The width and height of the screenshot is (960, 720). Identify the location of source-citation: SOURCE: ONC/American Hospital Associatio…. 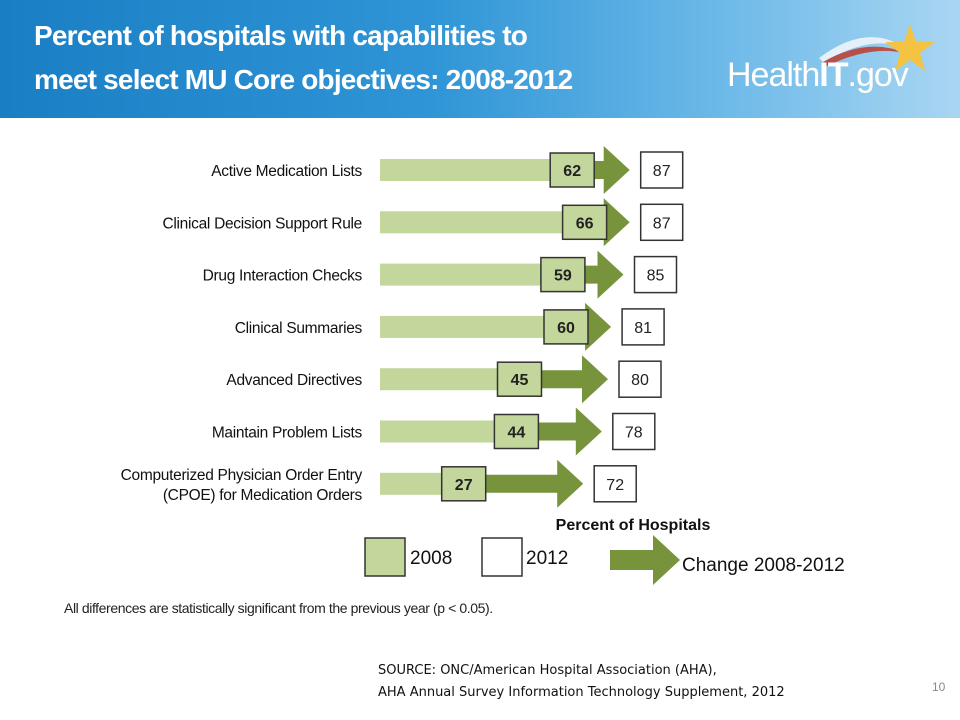
(581, 682).